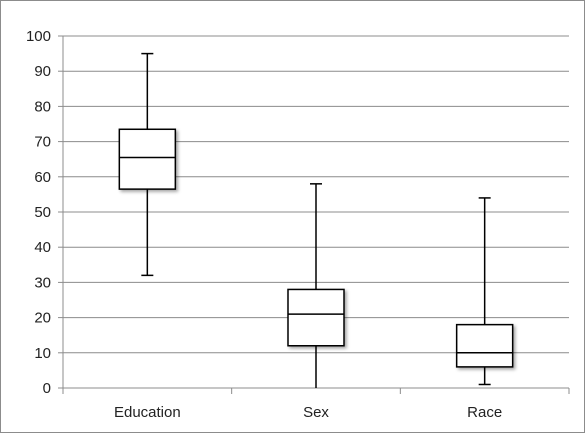 Image resolution: width=585 pixels, height=433 pixels. Describe the element at coordinates (42, 106) in the screenshot. I see `y-tick-label-80: 80` at that location.